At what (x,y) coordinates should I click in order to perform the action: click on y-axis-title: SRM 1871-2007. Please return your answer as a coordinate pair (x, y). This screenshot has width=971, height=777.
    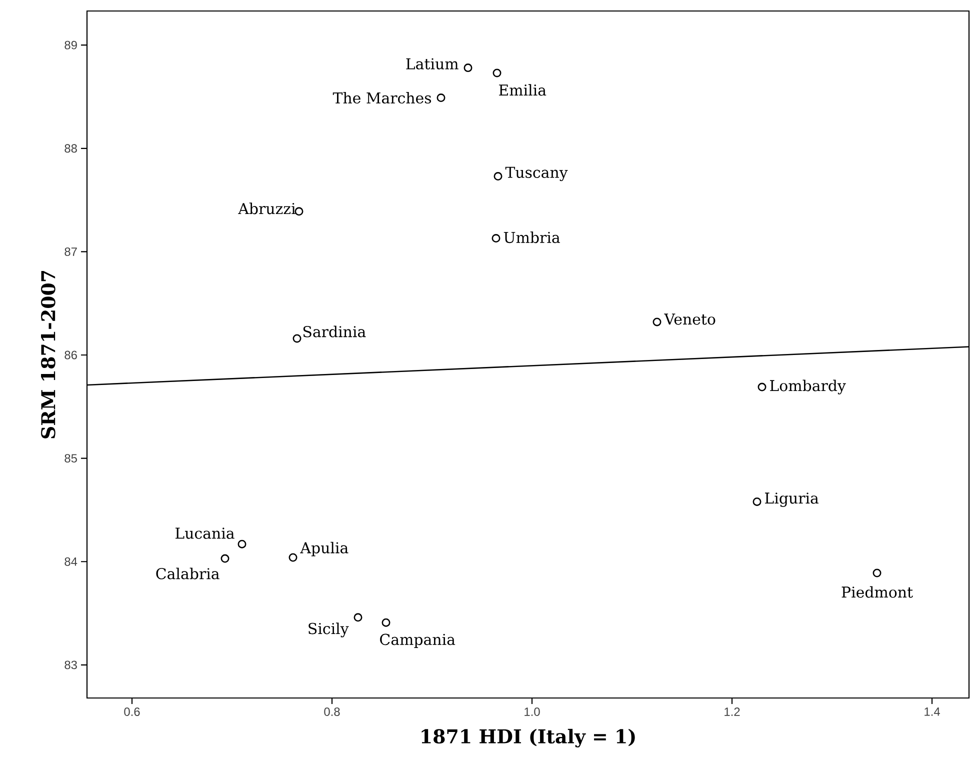
    Looking at the image, I should click on (48, 354).